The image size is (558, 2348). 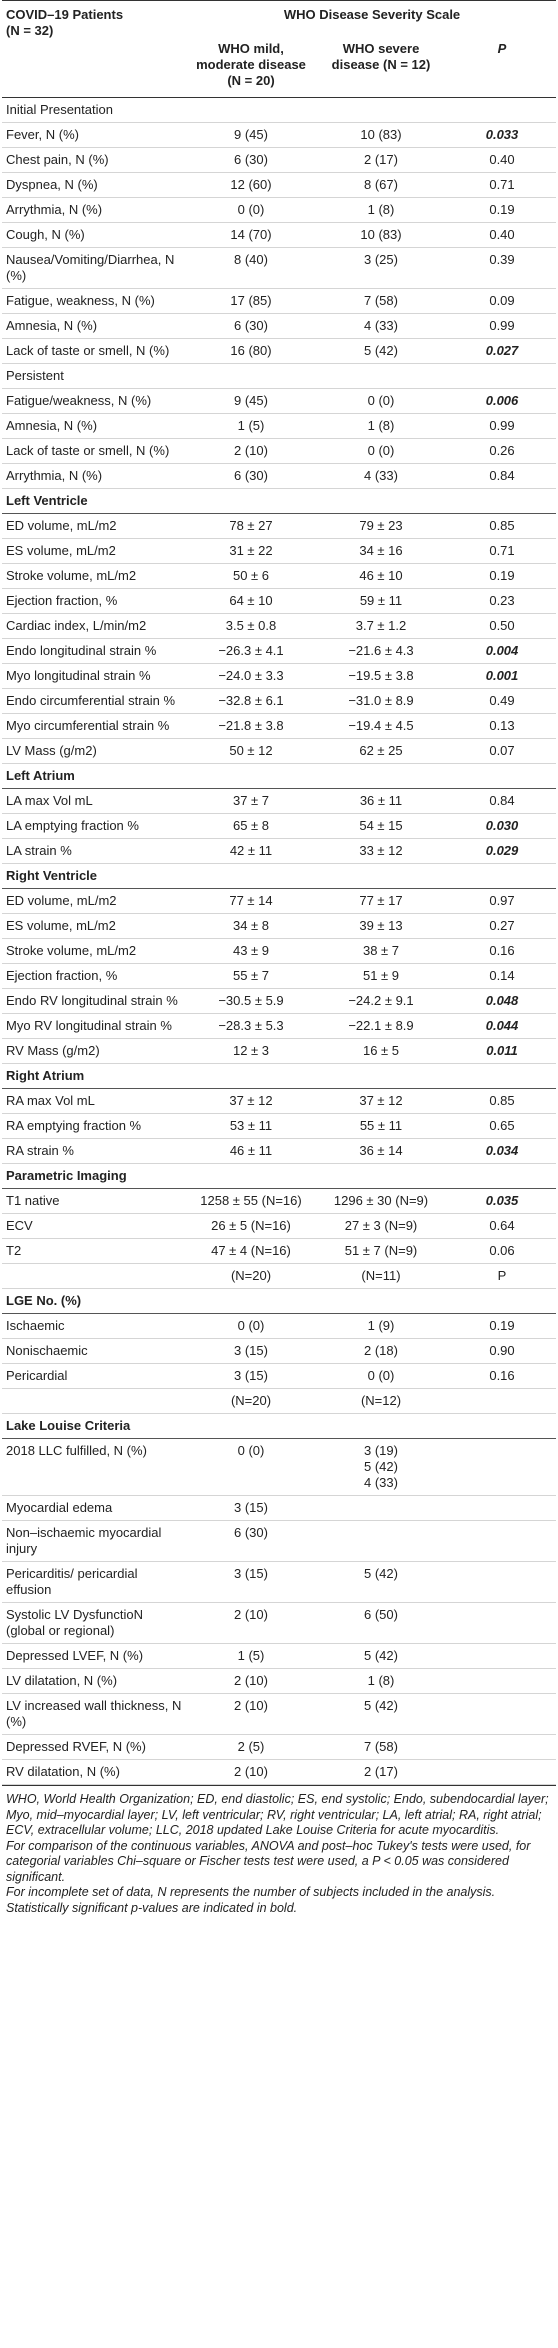 I want to click on cell: 0.16, so click(x=502, y=951).